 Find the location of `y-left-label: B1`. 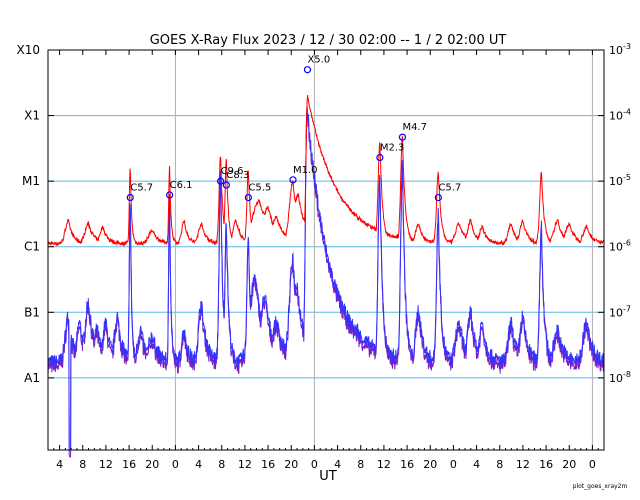

y-left-label: B1 is located at coordinates (32, 312).